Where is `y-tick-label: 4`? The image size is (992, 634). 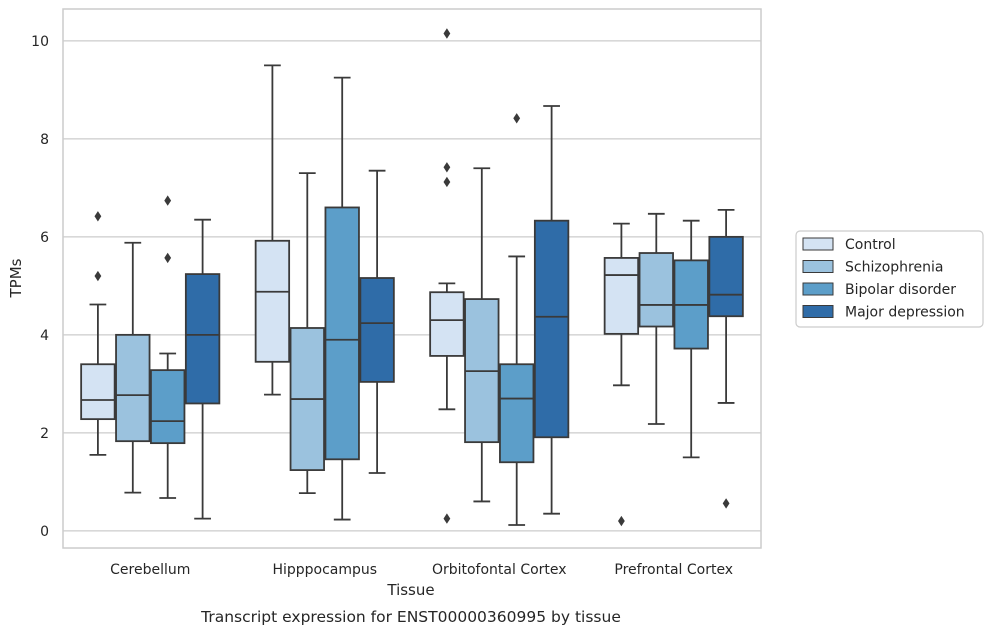 y-tick-label: 4 is located at coordinates (44, 336).